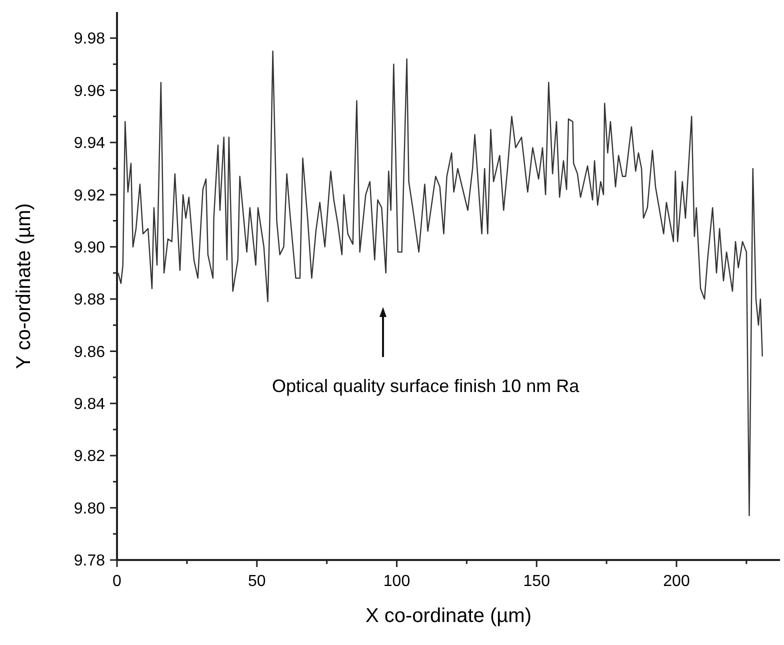 The image size is (784, 645). Describe the element at coordinates (90, 300) in the screenshot. I see `y-tick-label: 9.88` at that location.